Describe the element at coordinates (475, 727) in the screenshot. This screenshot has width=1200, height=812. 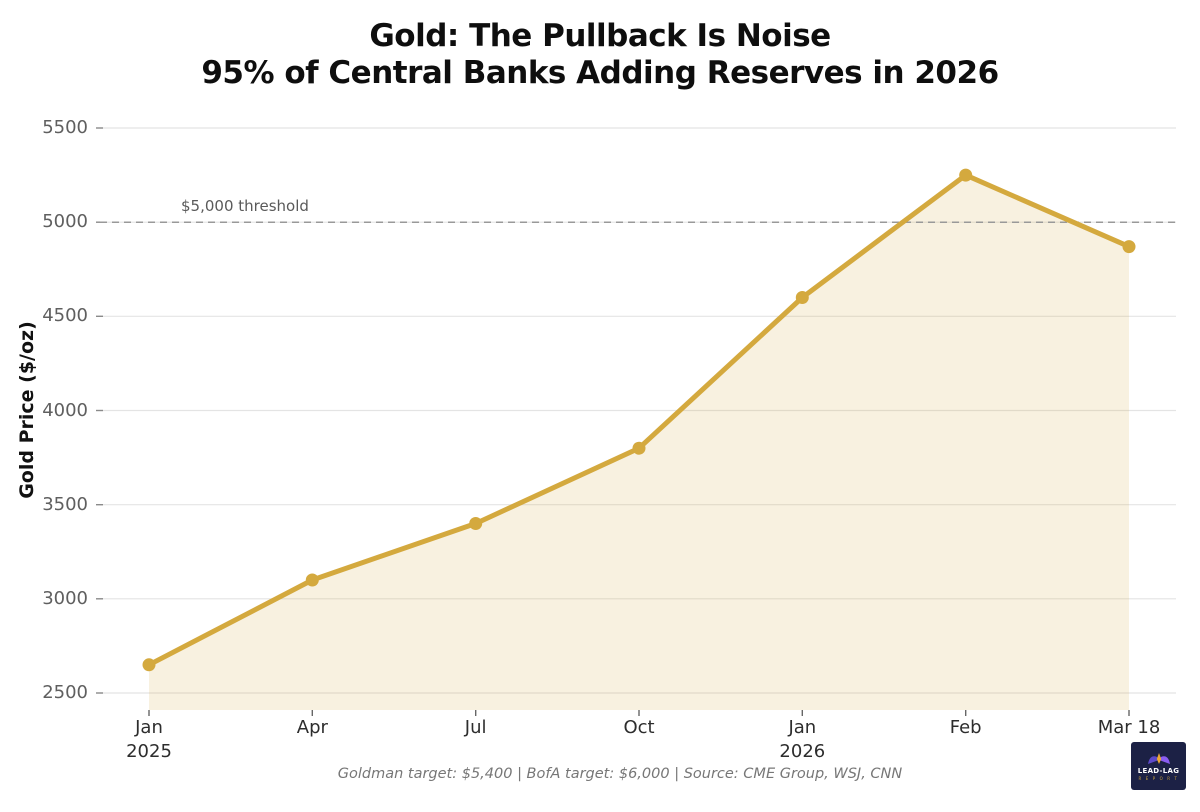
I see `x-tick-label: Jul` at that location.